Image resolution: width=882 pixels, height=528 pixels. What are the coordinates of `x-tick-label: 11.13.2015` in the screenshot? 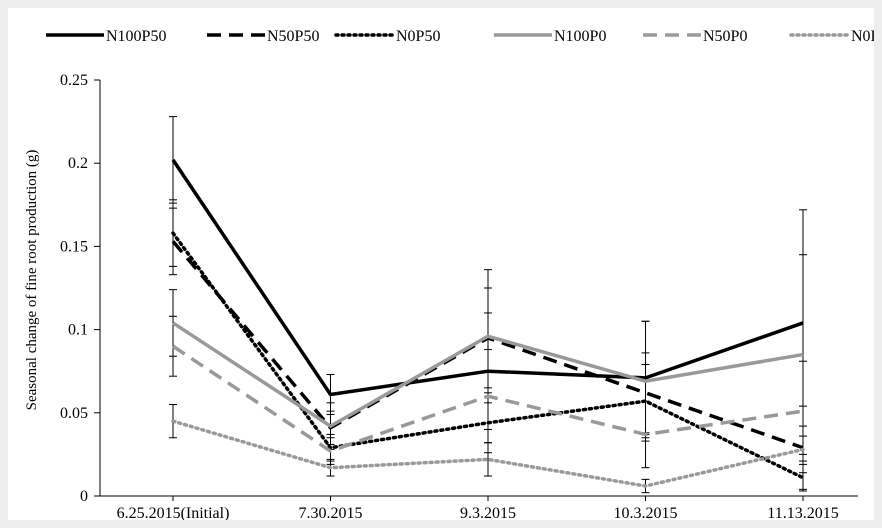 It's located at (802, 512).